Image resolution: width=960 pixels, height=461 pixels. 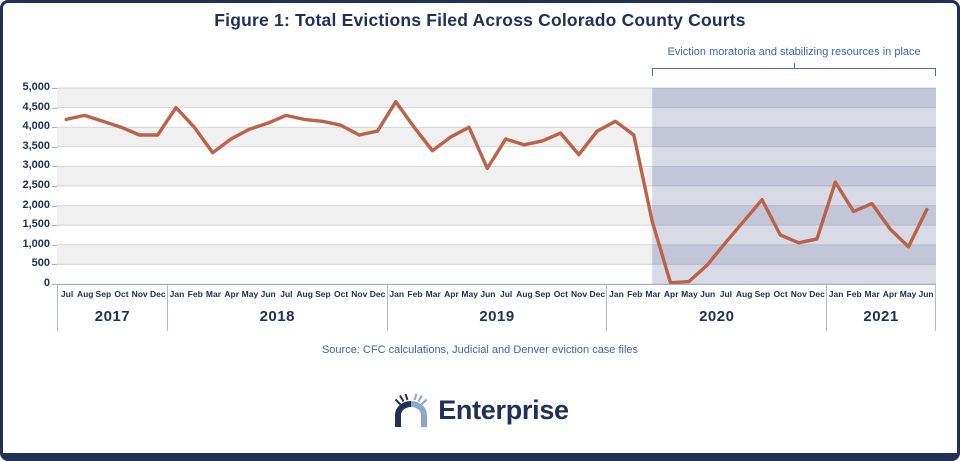 I want to click on year-label: 2018, so click(x=277, y=316).